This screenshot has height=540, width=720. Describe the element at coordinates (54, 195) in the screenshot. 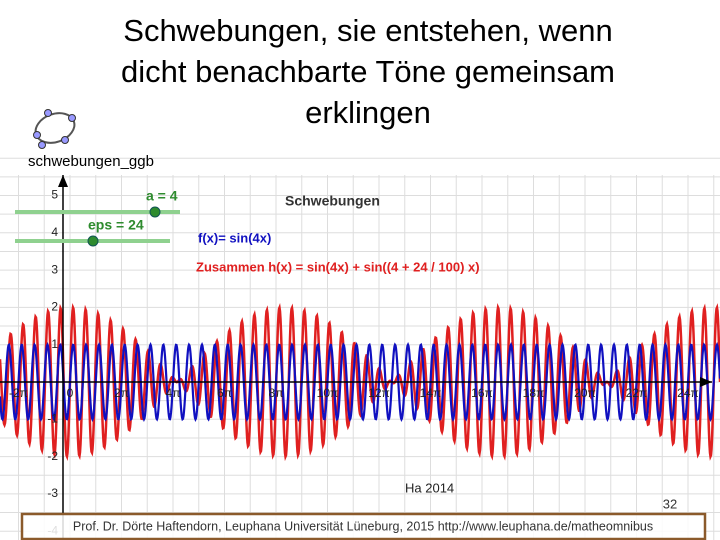

I see `y-axis-label: 5` at that location.